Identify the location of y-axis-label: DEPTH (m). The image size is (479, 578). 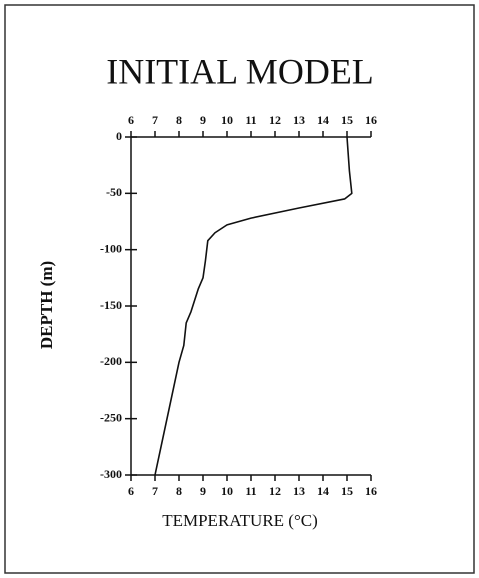
(46, 305).